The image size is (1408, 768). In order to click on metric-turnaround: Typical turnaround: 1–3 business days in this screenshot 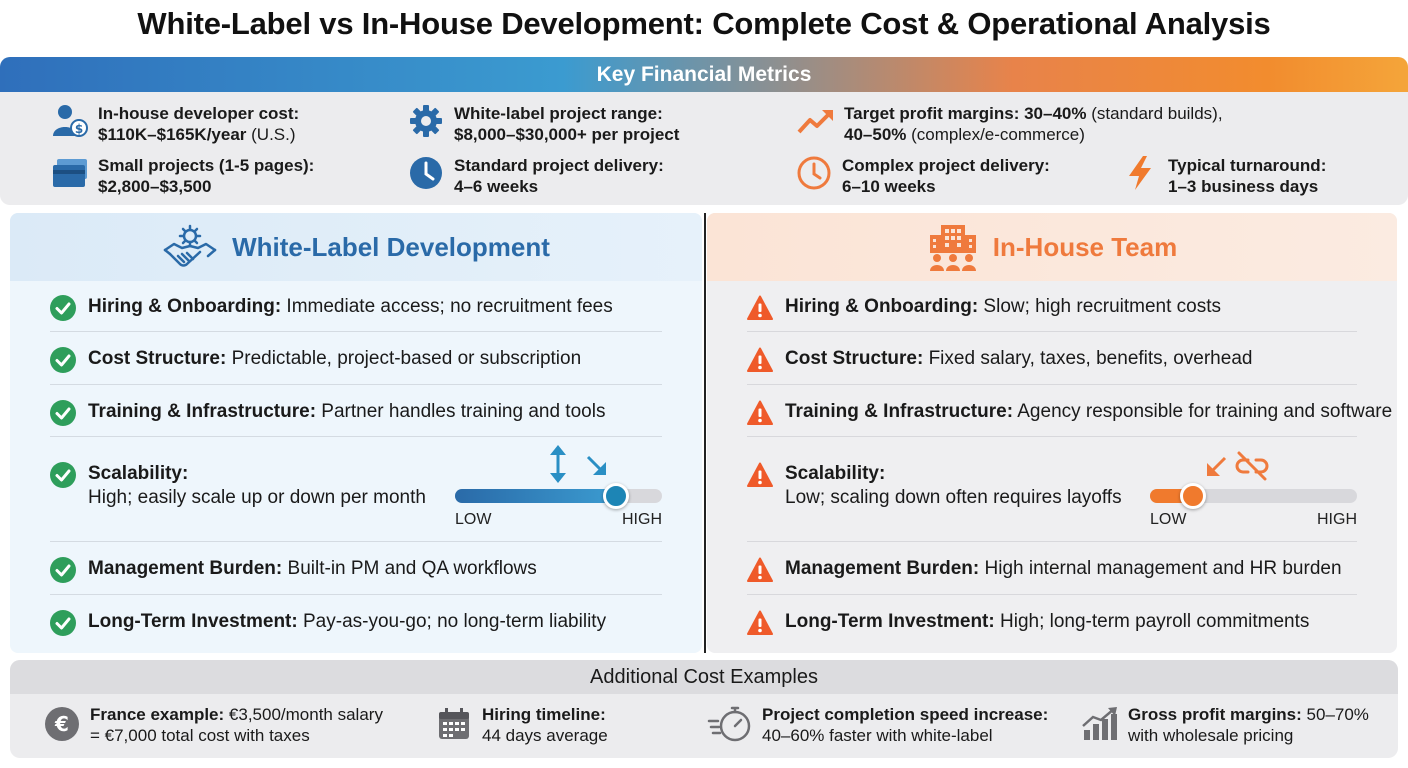, I will do `click(1223, 176)`.